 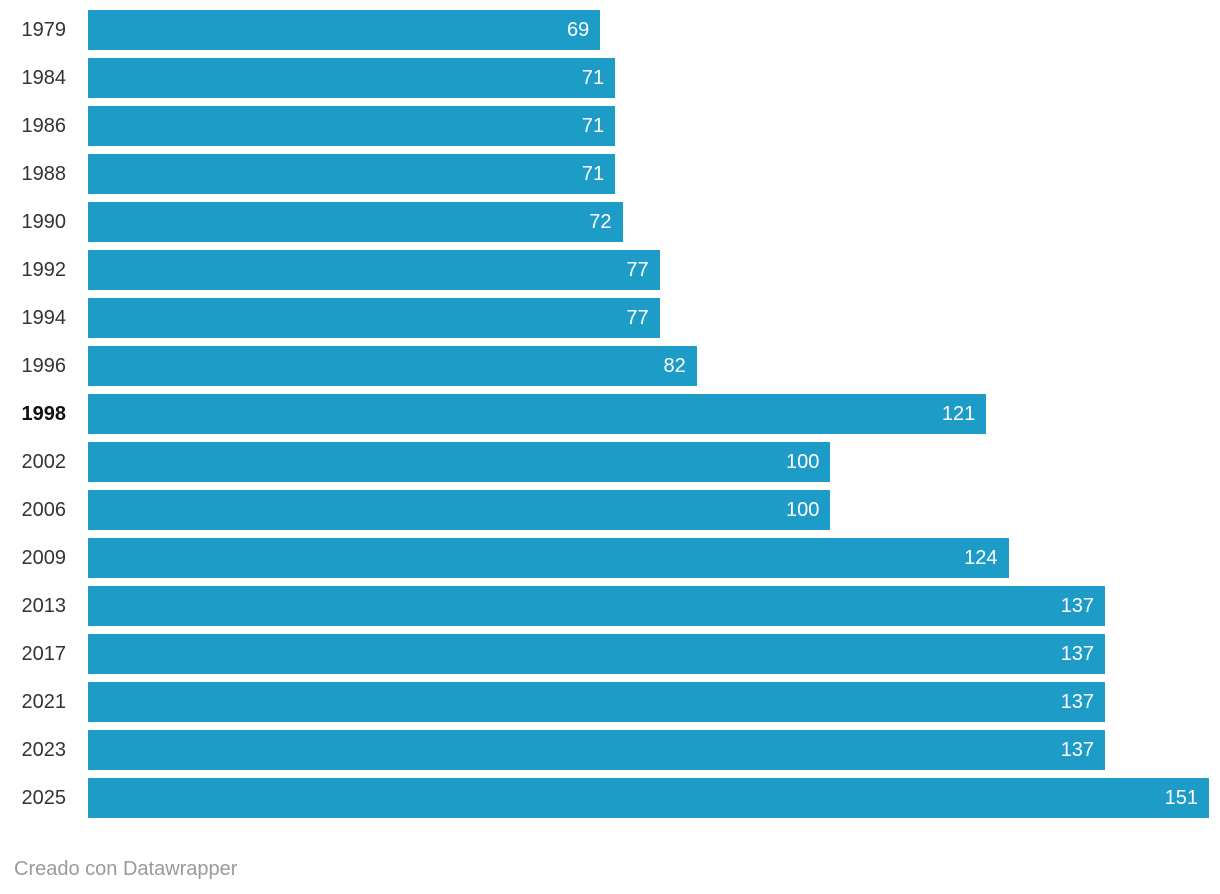 What do you see at coordinates (44, 414) in the screenshot?
I see `year-label: 1998` at bounding box center [44, 414].